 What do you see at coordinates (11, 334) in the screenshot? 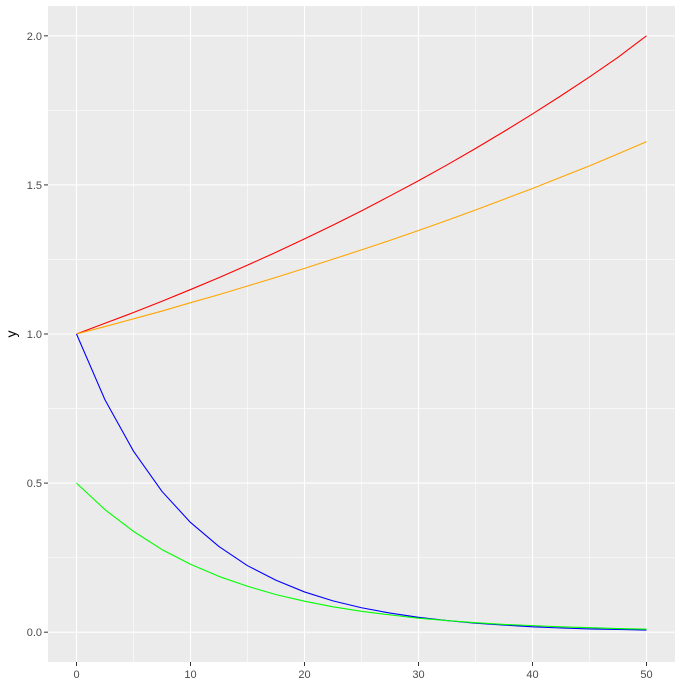
I see `y-axis-title: y` at bounding box center [11, 334].